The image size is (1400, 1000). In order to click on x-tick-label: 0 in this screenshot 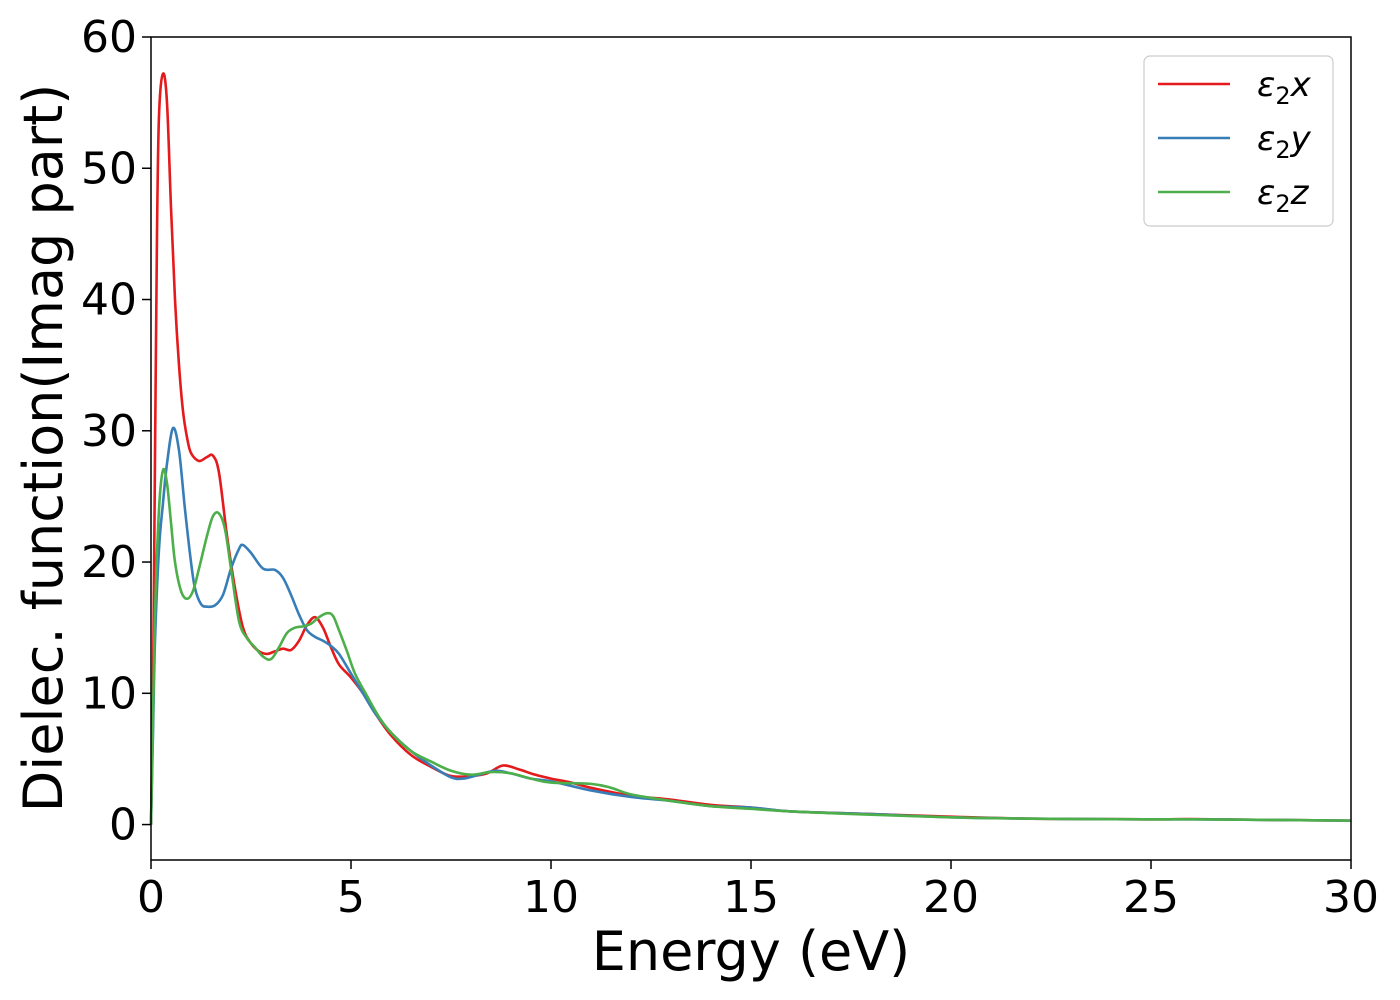, I will do `click(151, 897)`.